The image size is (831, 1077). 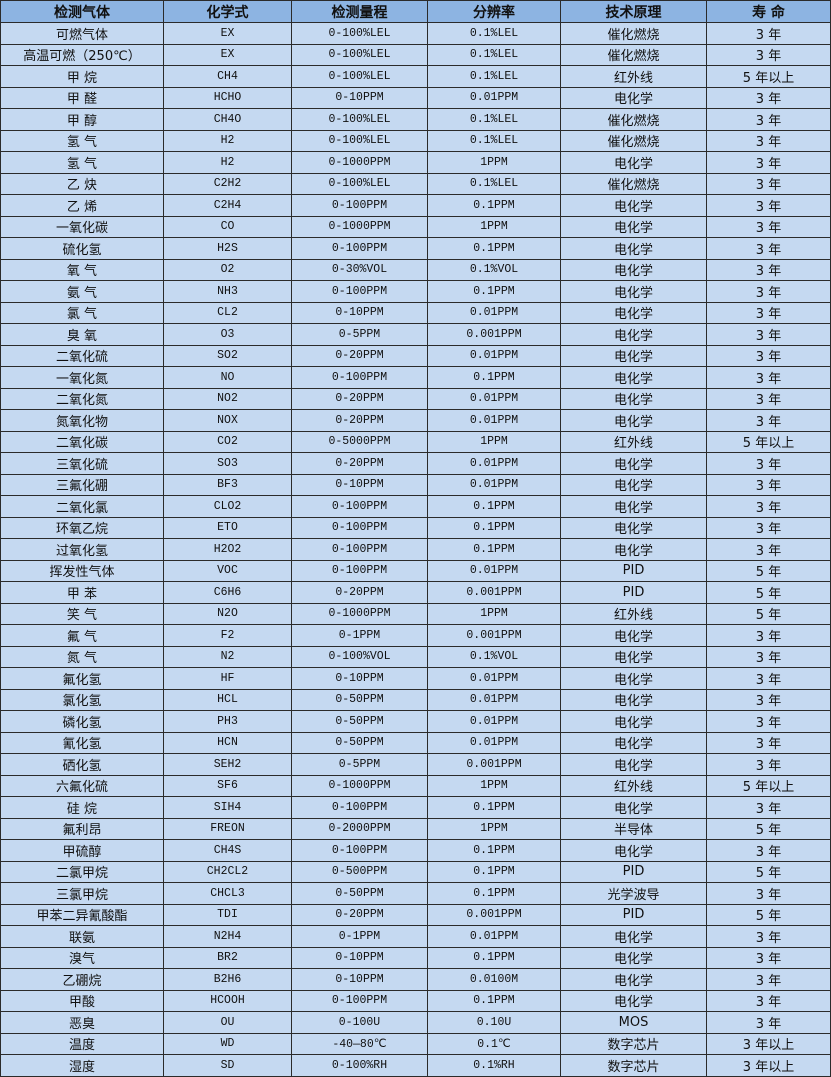 I want to click on cell-gas: 氨 气, so click(x=82, y=291).